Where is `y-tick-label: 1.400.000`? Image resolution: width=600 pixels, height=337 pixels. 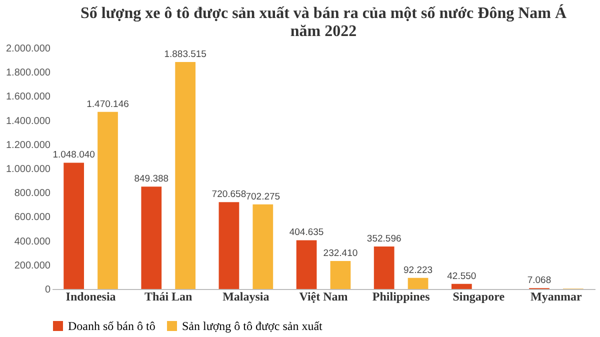
y-tick-label: 1.400.000 is located at coordinates (28, 121).